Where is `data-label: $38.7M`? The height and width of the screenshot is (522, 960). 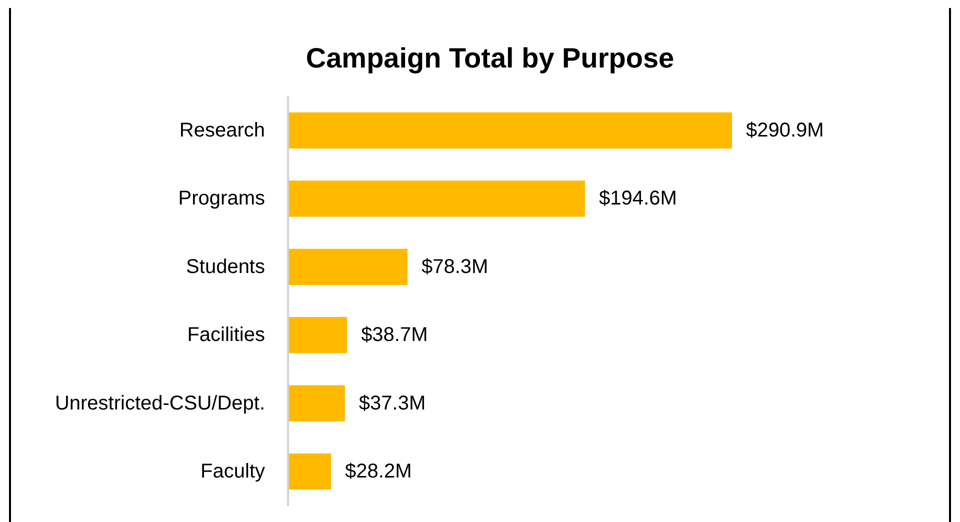 data-label: $38.7M is located at coordinates (394, 335).